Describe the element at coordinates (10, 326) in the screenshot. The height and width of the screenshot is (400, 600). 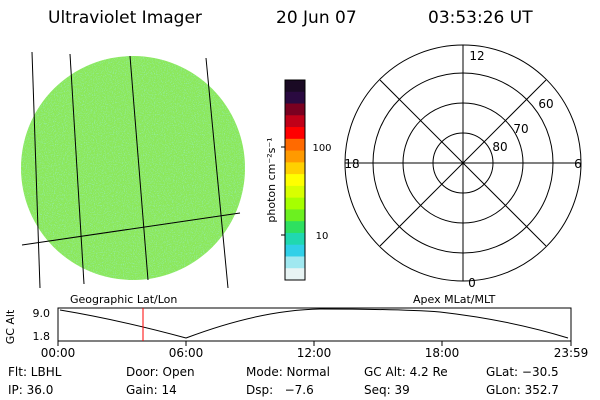
I see `altitude-axis-label: GC Alt` at that location.